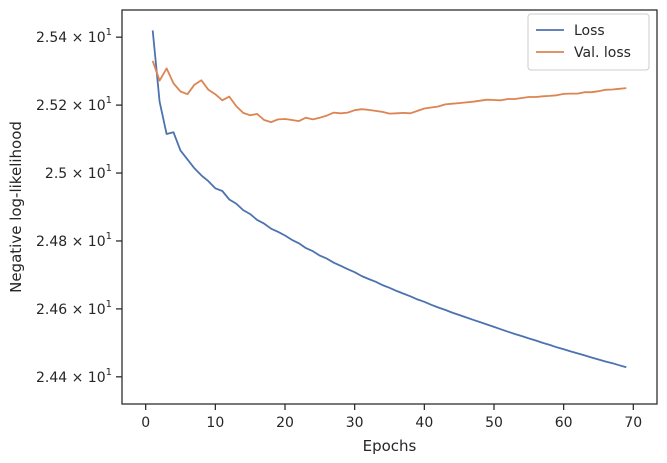 This screenshot has height=463, width=667. Describe the element at coordinates (16, 207) in the screenshot. I see `y-axis-label: Negative log-likelihood` at that location.